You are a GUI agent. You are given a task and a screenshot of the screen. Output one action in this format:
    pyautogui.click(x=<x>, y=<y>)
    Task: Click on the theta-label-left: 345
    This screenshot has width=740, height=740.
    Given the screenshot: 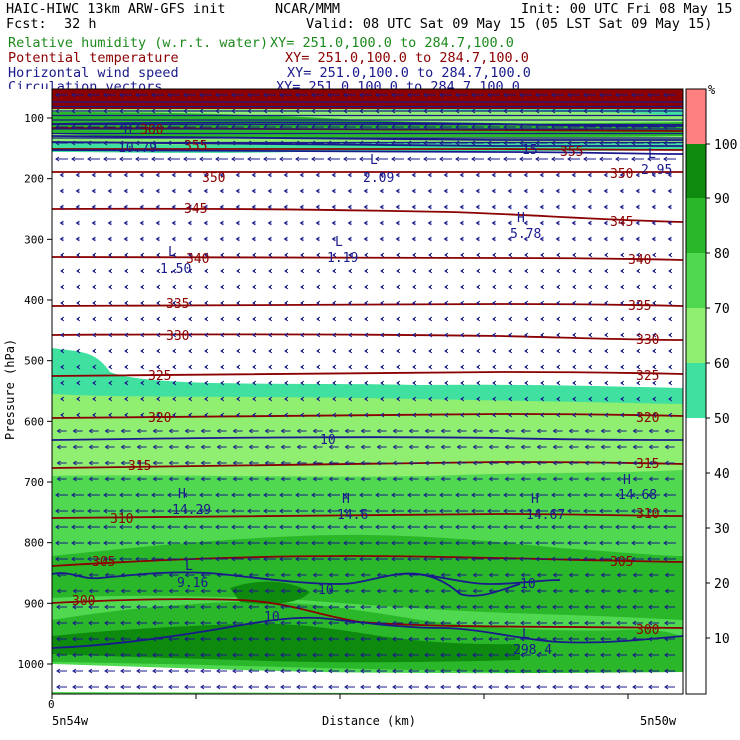 What is the action you would take?
    pyautogui.click(x=195, y=209)
    